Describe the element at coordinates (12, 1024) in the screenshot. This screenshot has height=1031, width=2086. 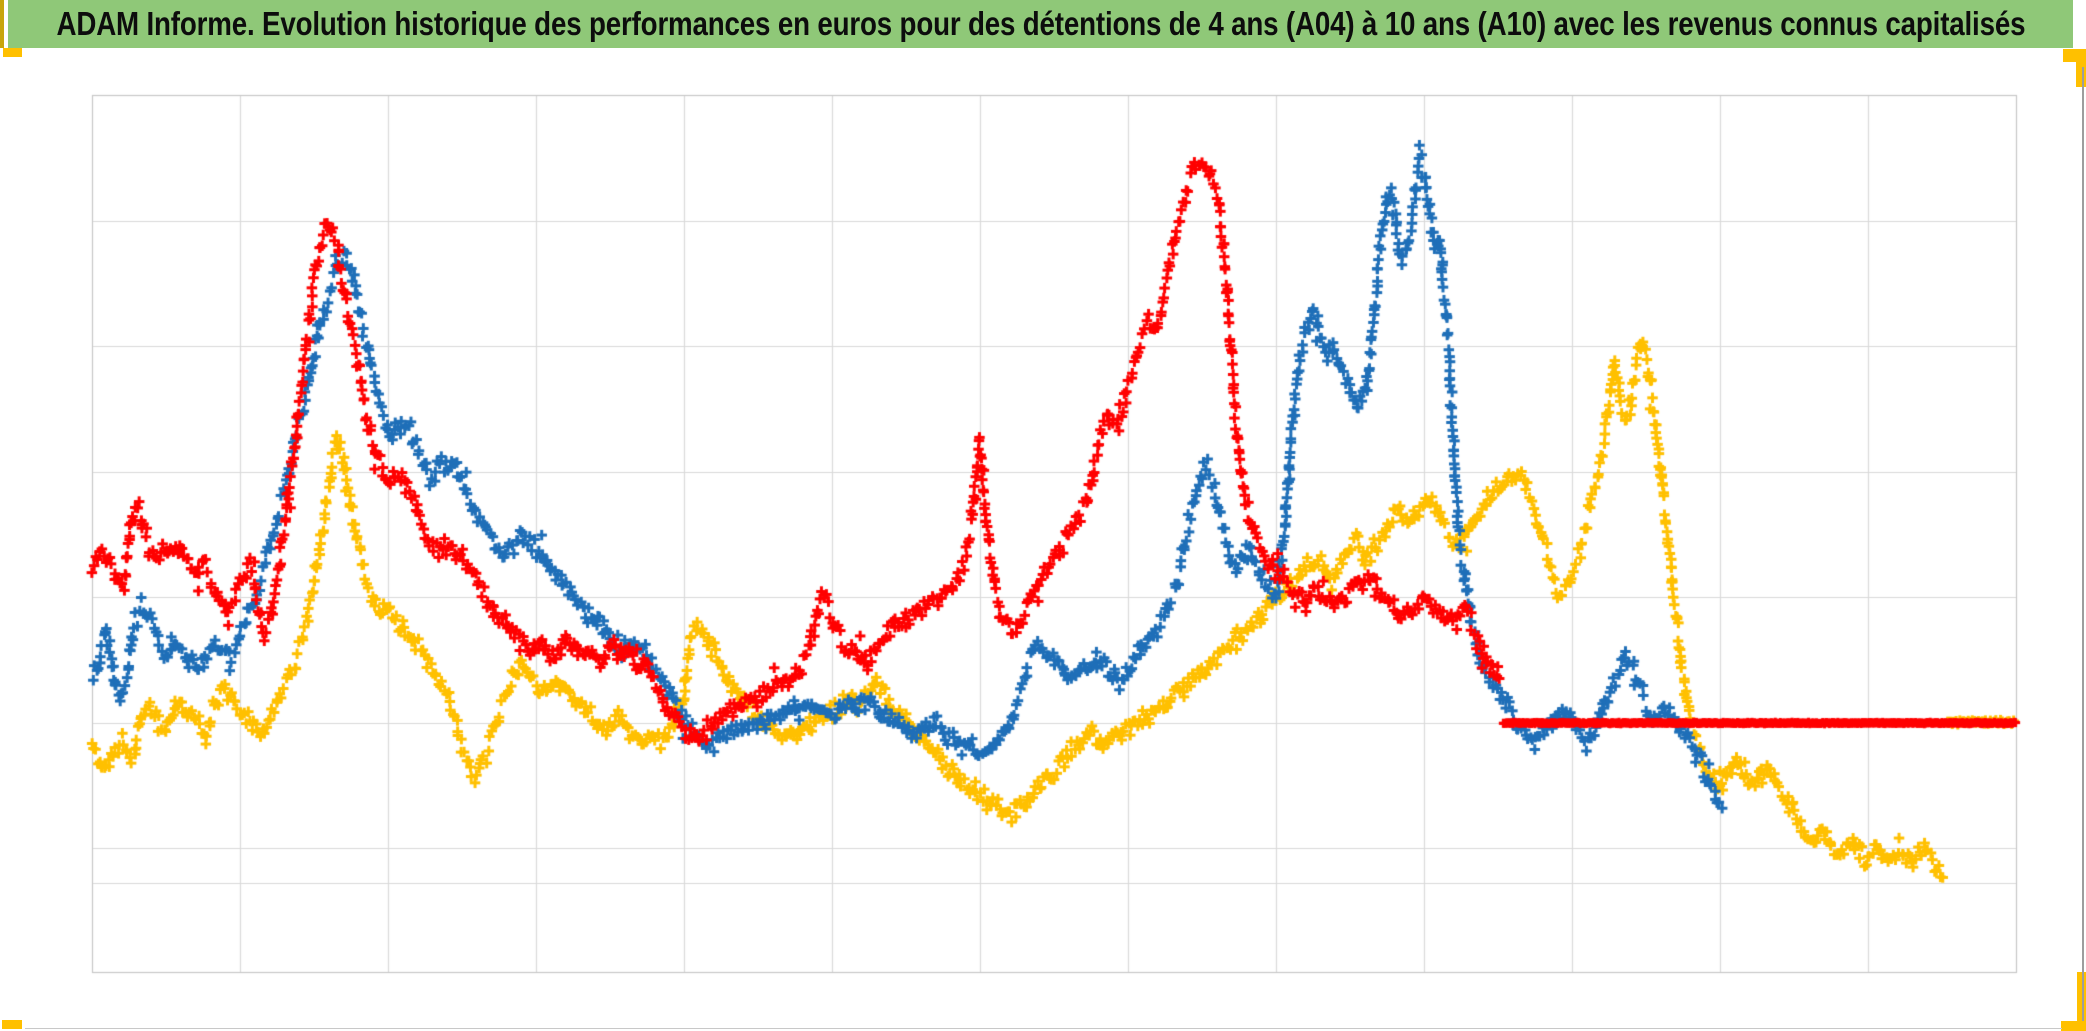
I see `gold-tab-bottom-left` at that location.